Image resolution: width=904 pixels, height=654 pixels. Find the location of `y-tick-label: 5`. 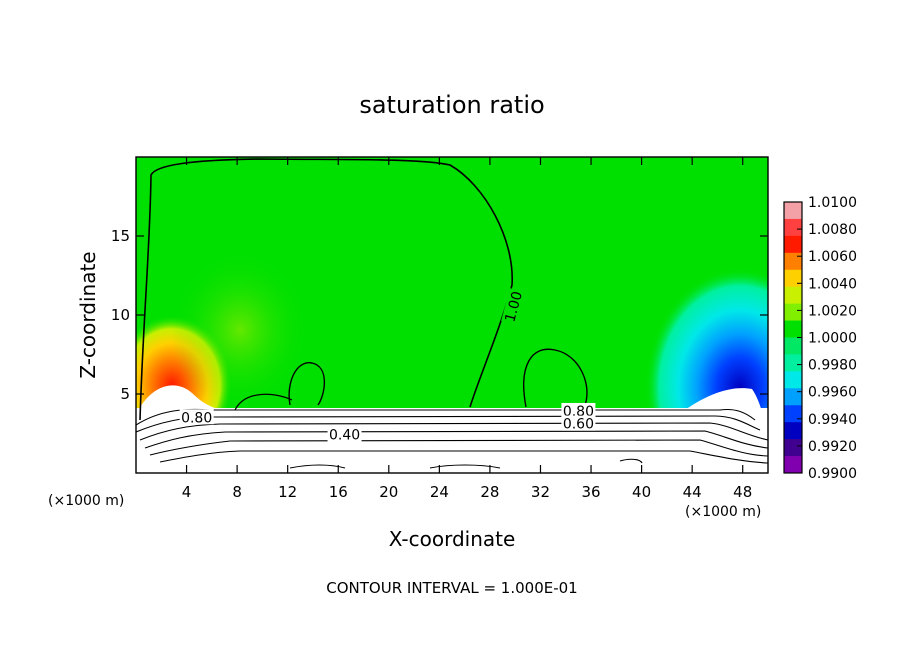

y-tick-label: 5 is located at coordinates (125, 394).